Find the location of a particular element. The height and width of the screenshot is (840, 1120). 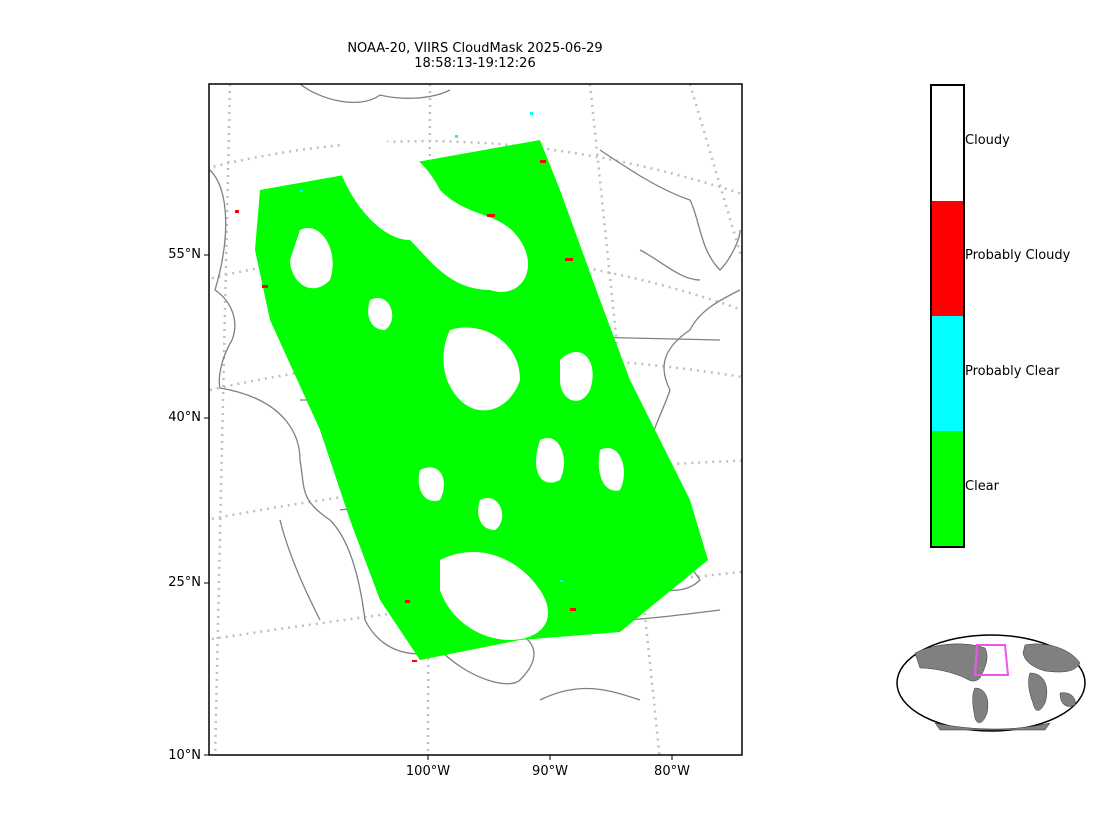

map-title-line1: NOAA-20, VIIRS CloudMask 2025-06-29 is located at coordinates (475, 48).